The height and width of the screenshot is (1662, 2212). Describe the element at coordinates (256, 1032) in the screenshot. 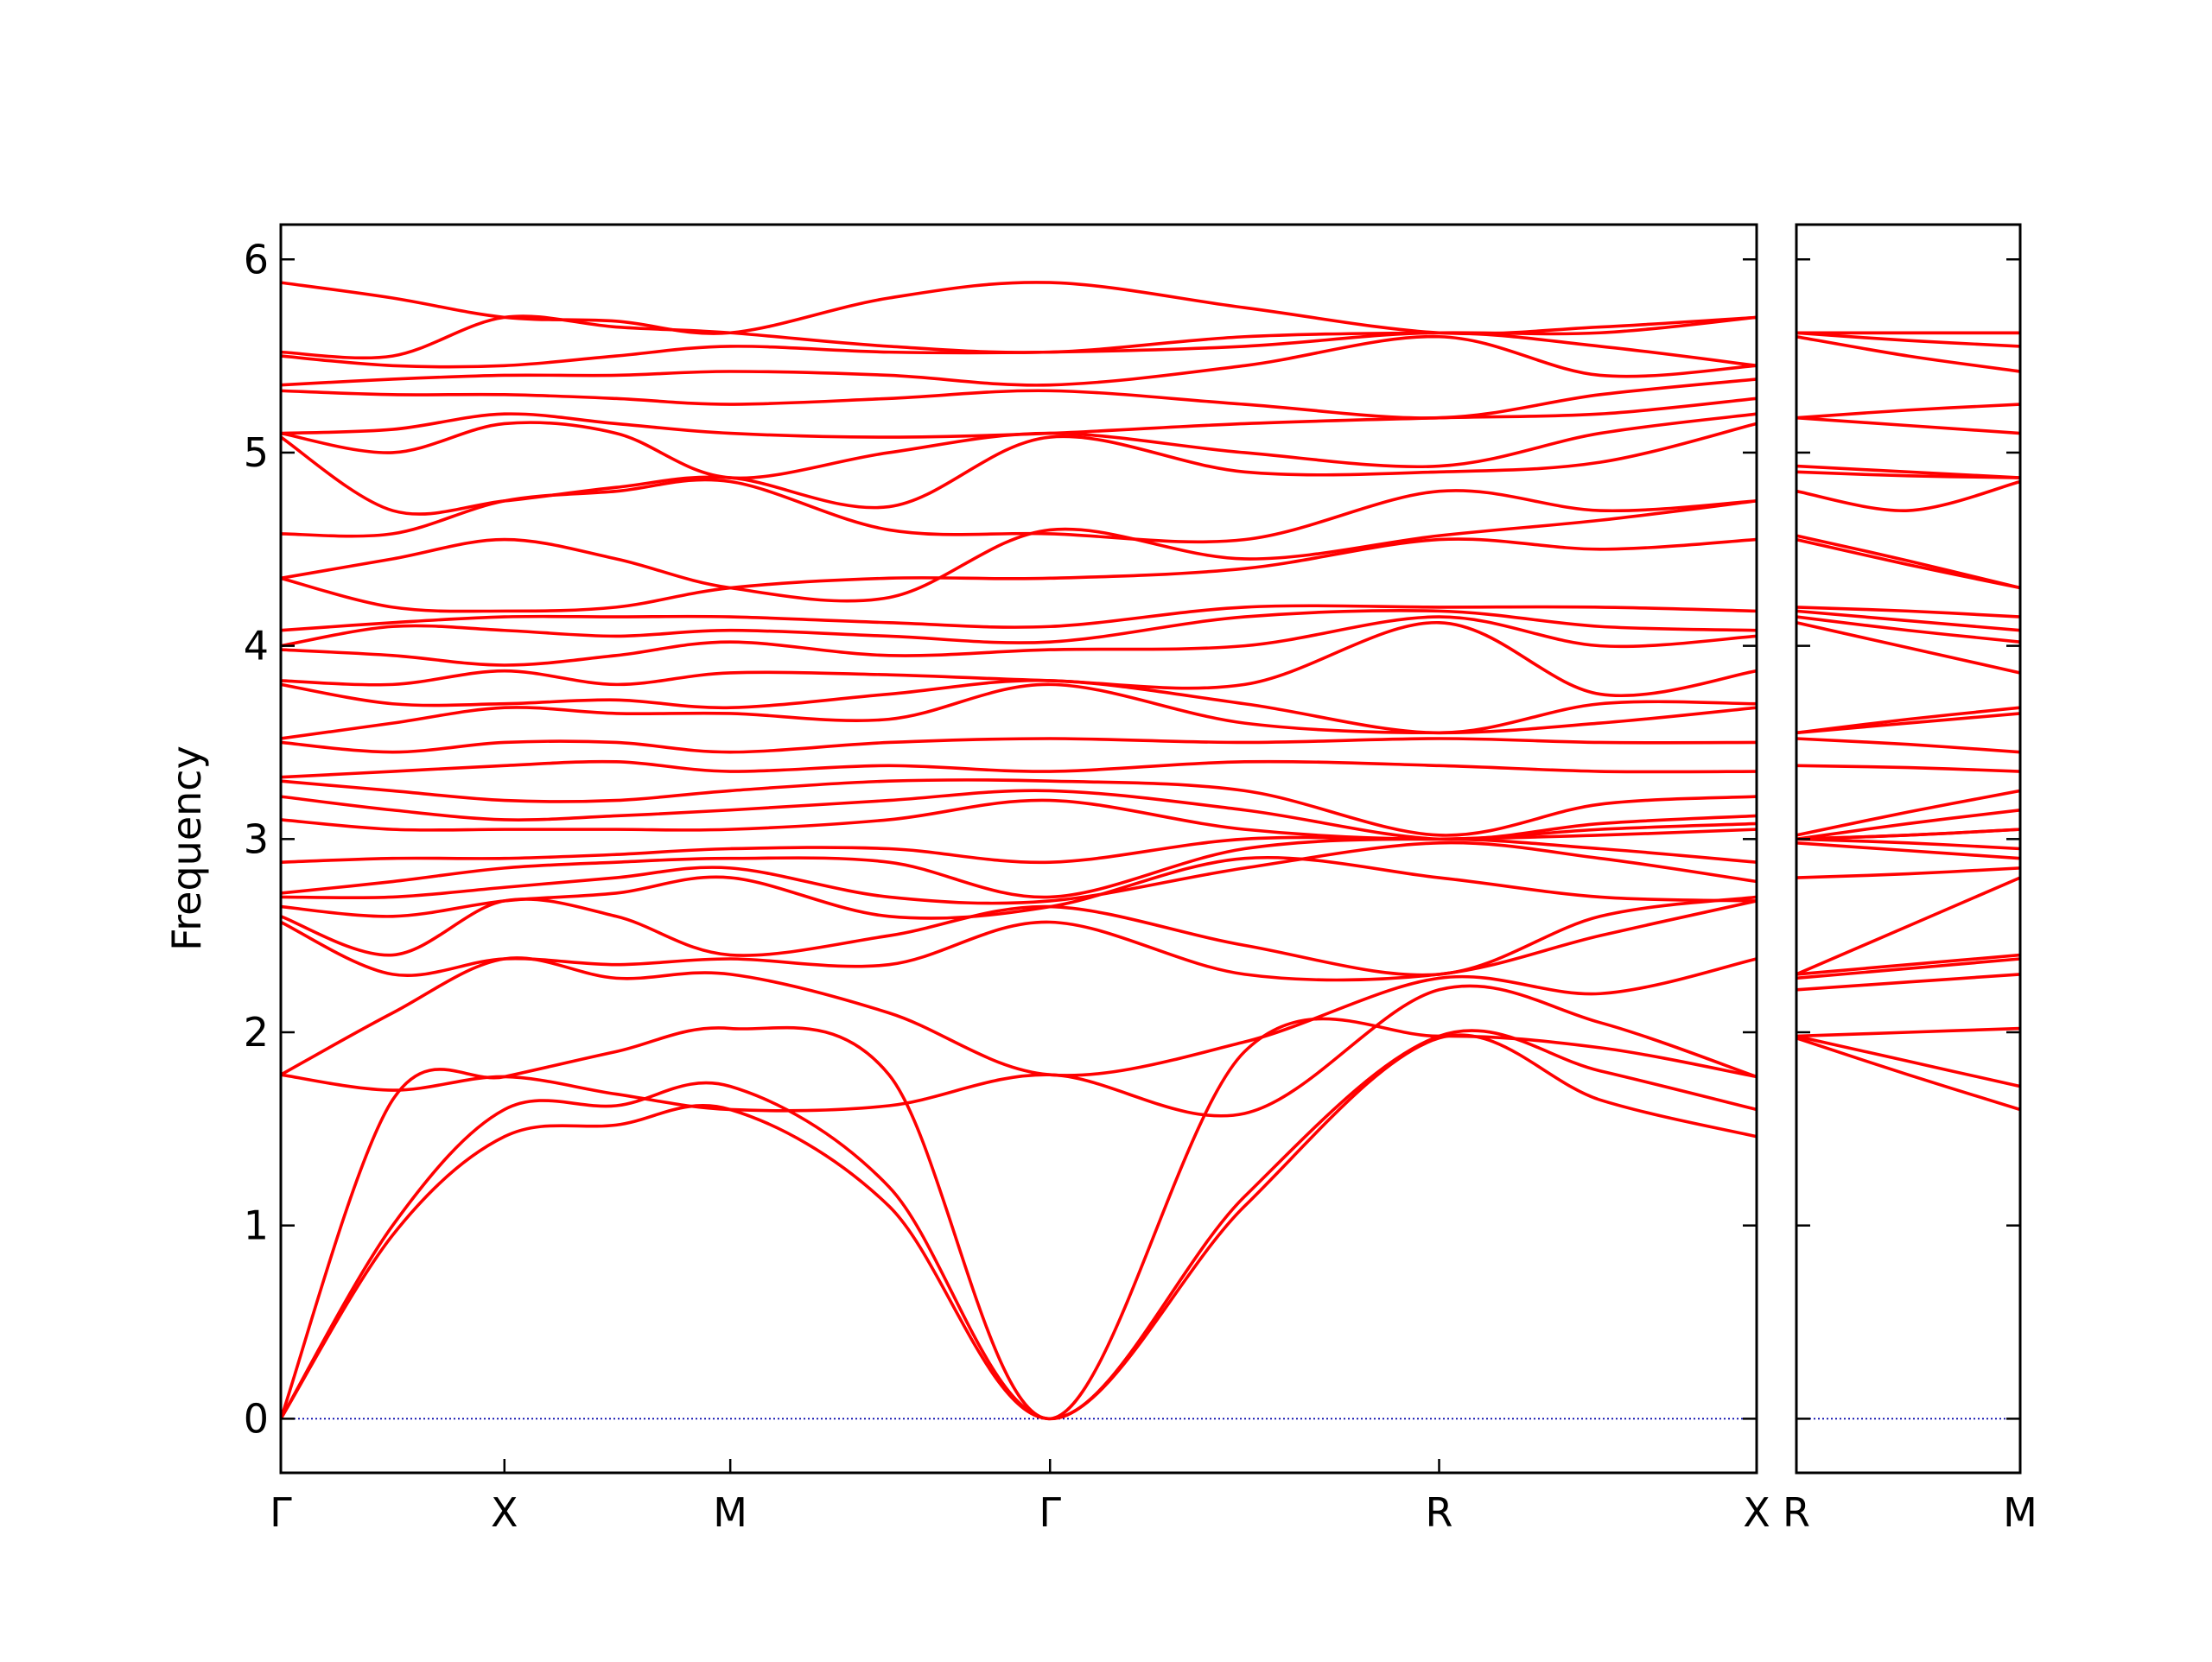

I see `y-tick-label: 2` at that location.